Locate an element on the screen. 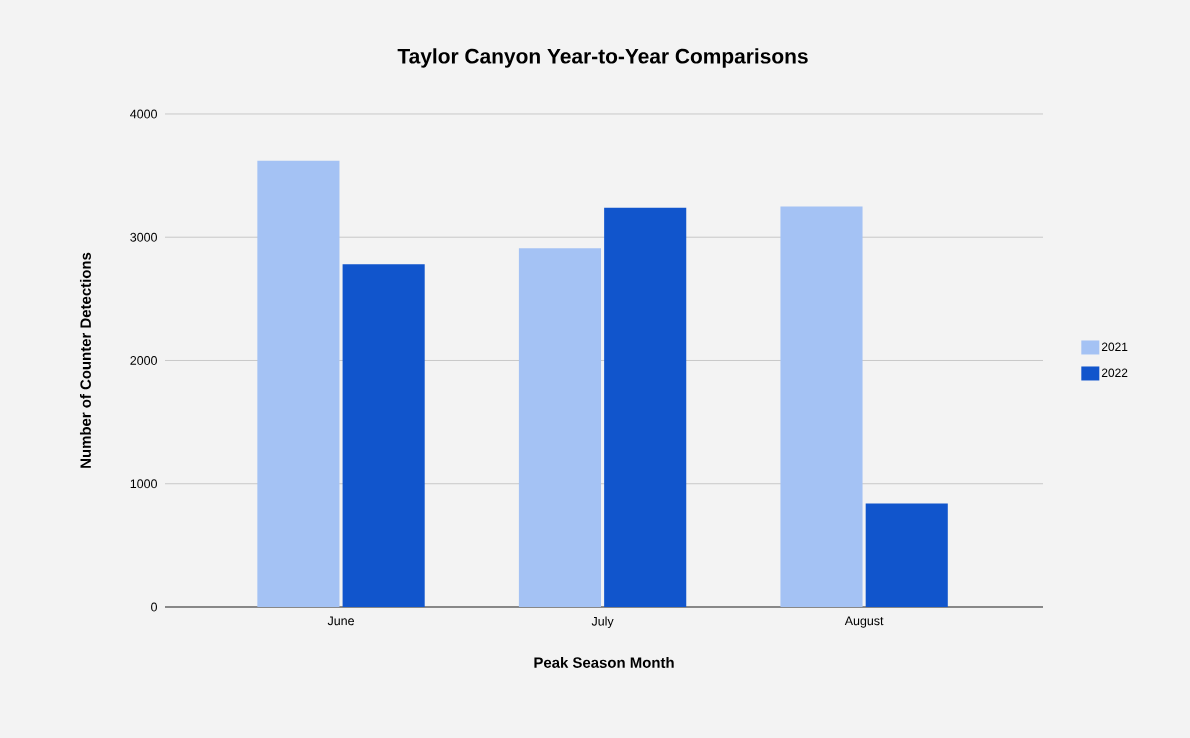 The width and height of the screenshot is (1190, 738). y-tick-label: 1000 is located at coordinates (143, 484).